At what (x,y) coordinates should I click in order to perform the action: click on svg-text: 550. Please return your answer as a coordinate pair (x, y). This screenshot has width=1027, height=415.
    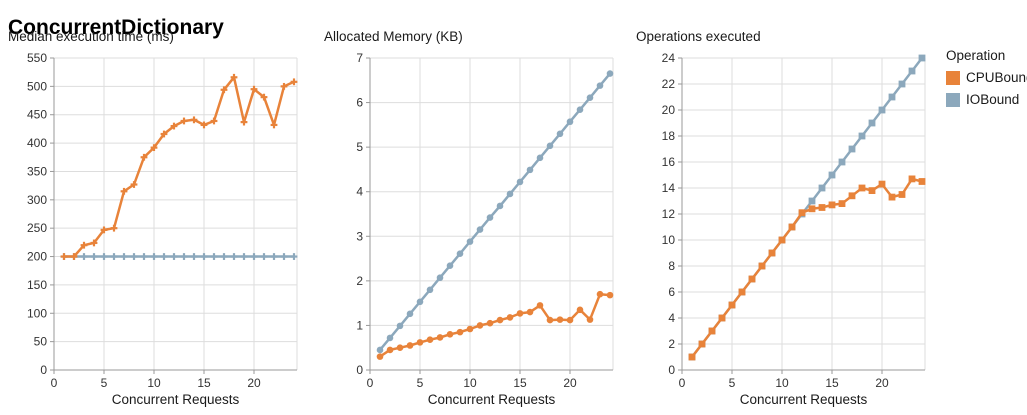
    Looking at the image, I should click on (37, 58).